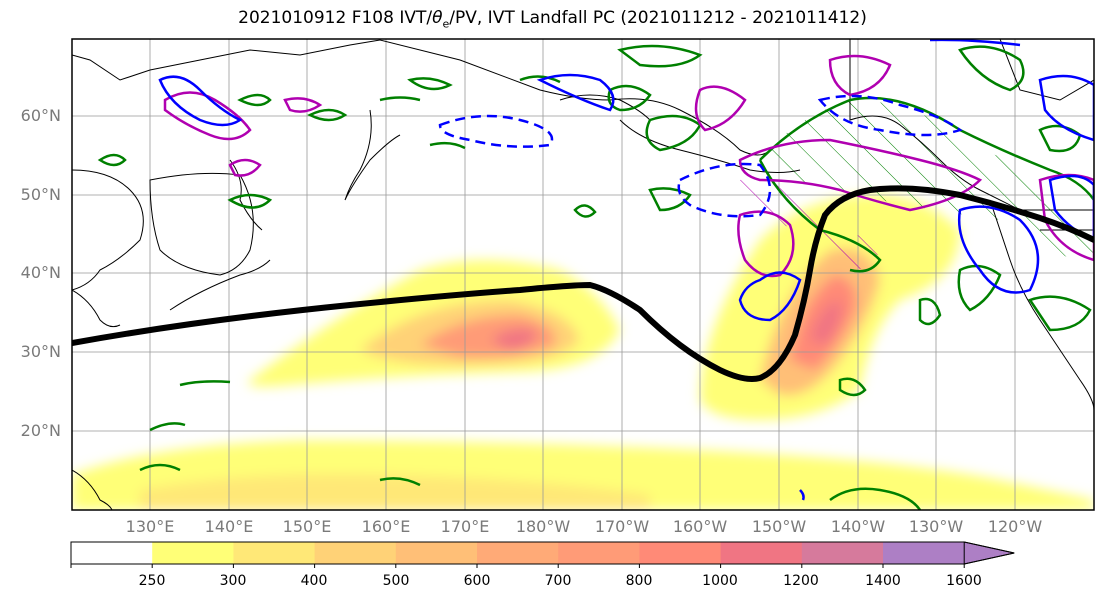  Describe the element at coordinates (858, 526) in the screenshot. I see `lon-label-140w: 140°W` at that location.